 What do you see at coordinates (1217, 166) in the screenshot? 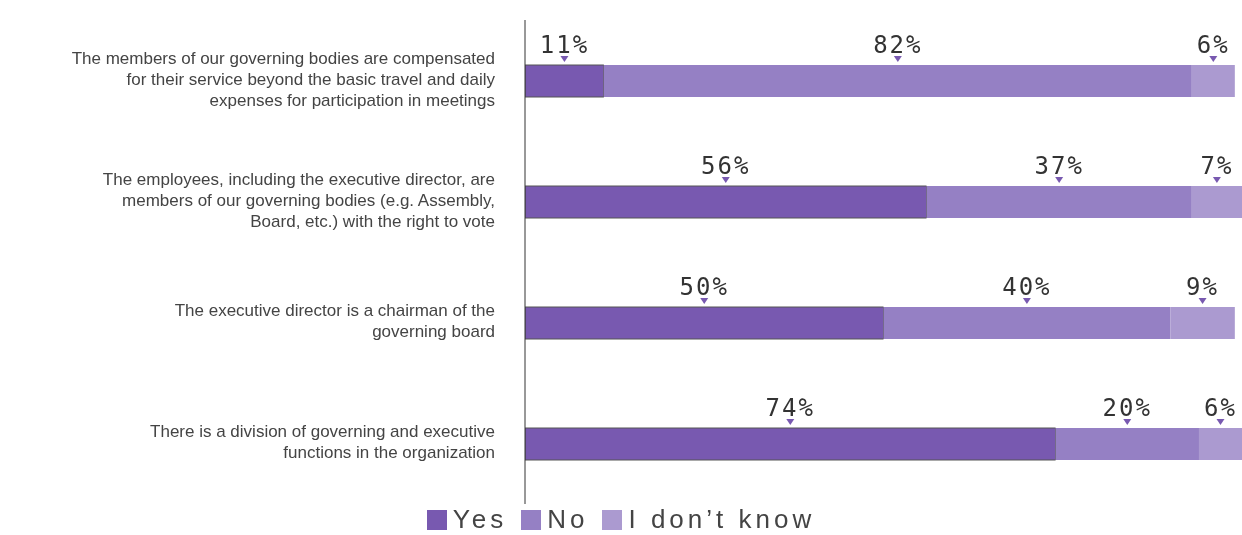
I see `data-label: 7%` at bounding box center [1217, 166].